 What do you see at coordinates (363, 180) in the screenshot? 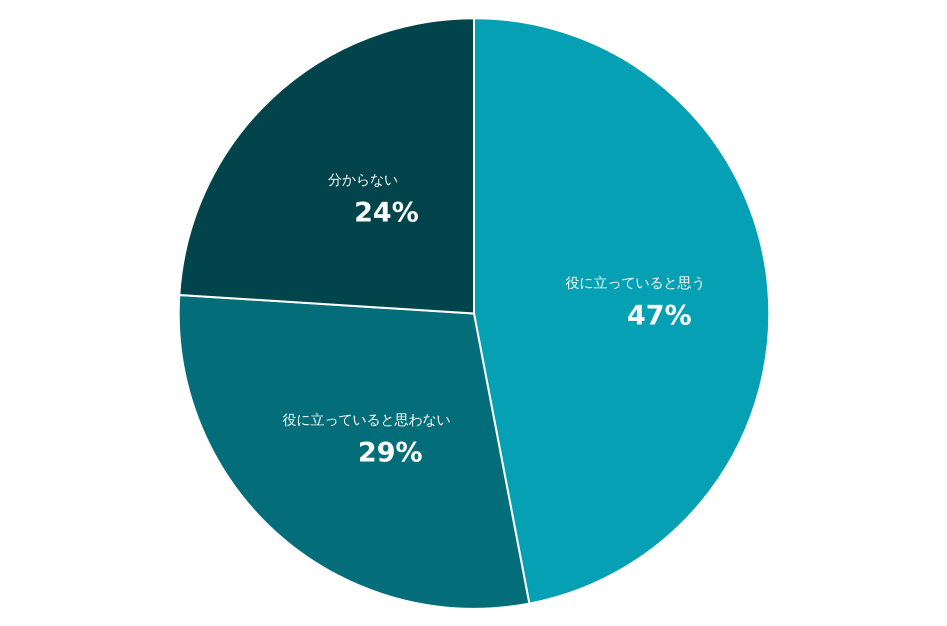
I see `slice-label: 分からない` at bounding box center [363, 180].